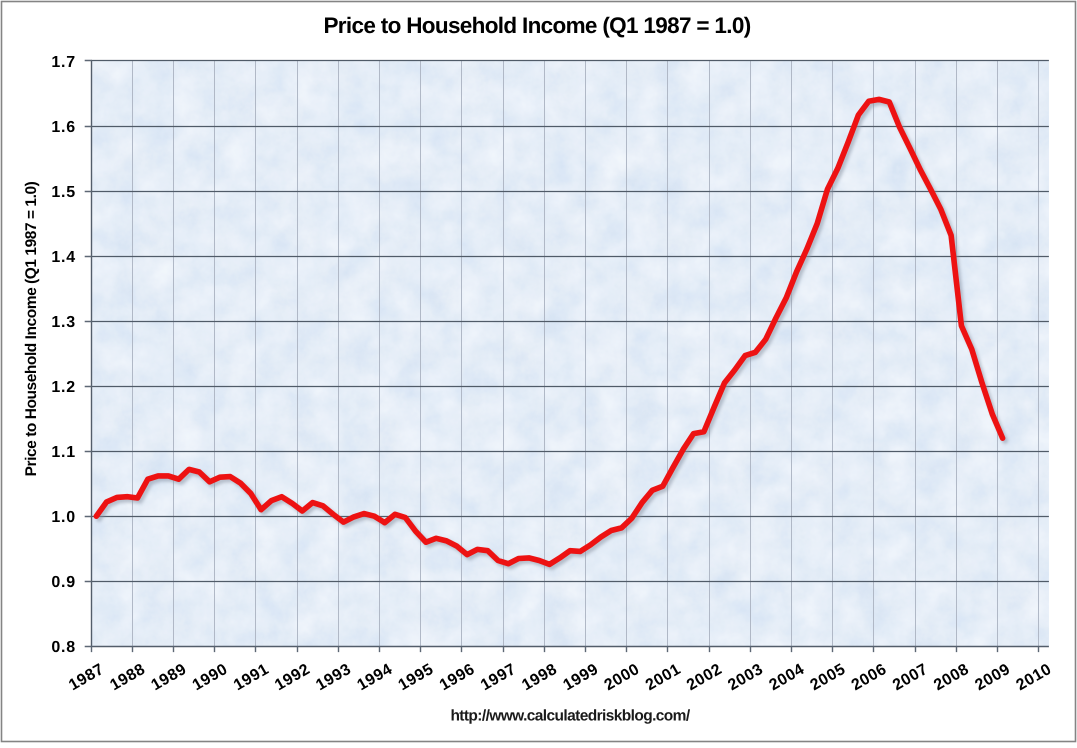 This screenshot has height=748, width=1077. Describe the element at coordinates (63, 582) in the screenshot. I see `svg-text: 0.9` at that location.